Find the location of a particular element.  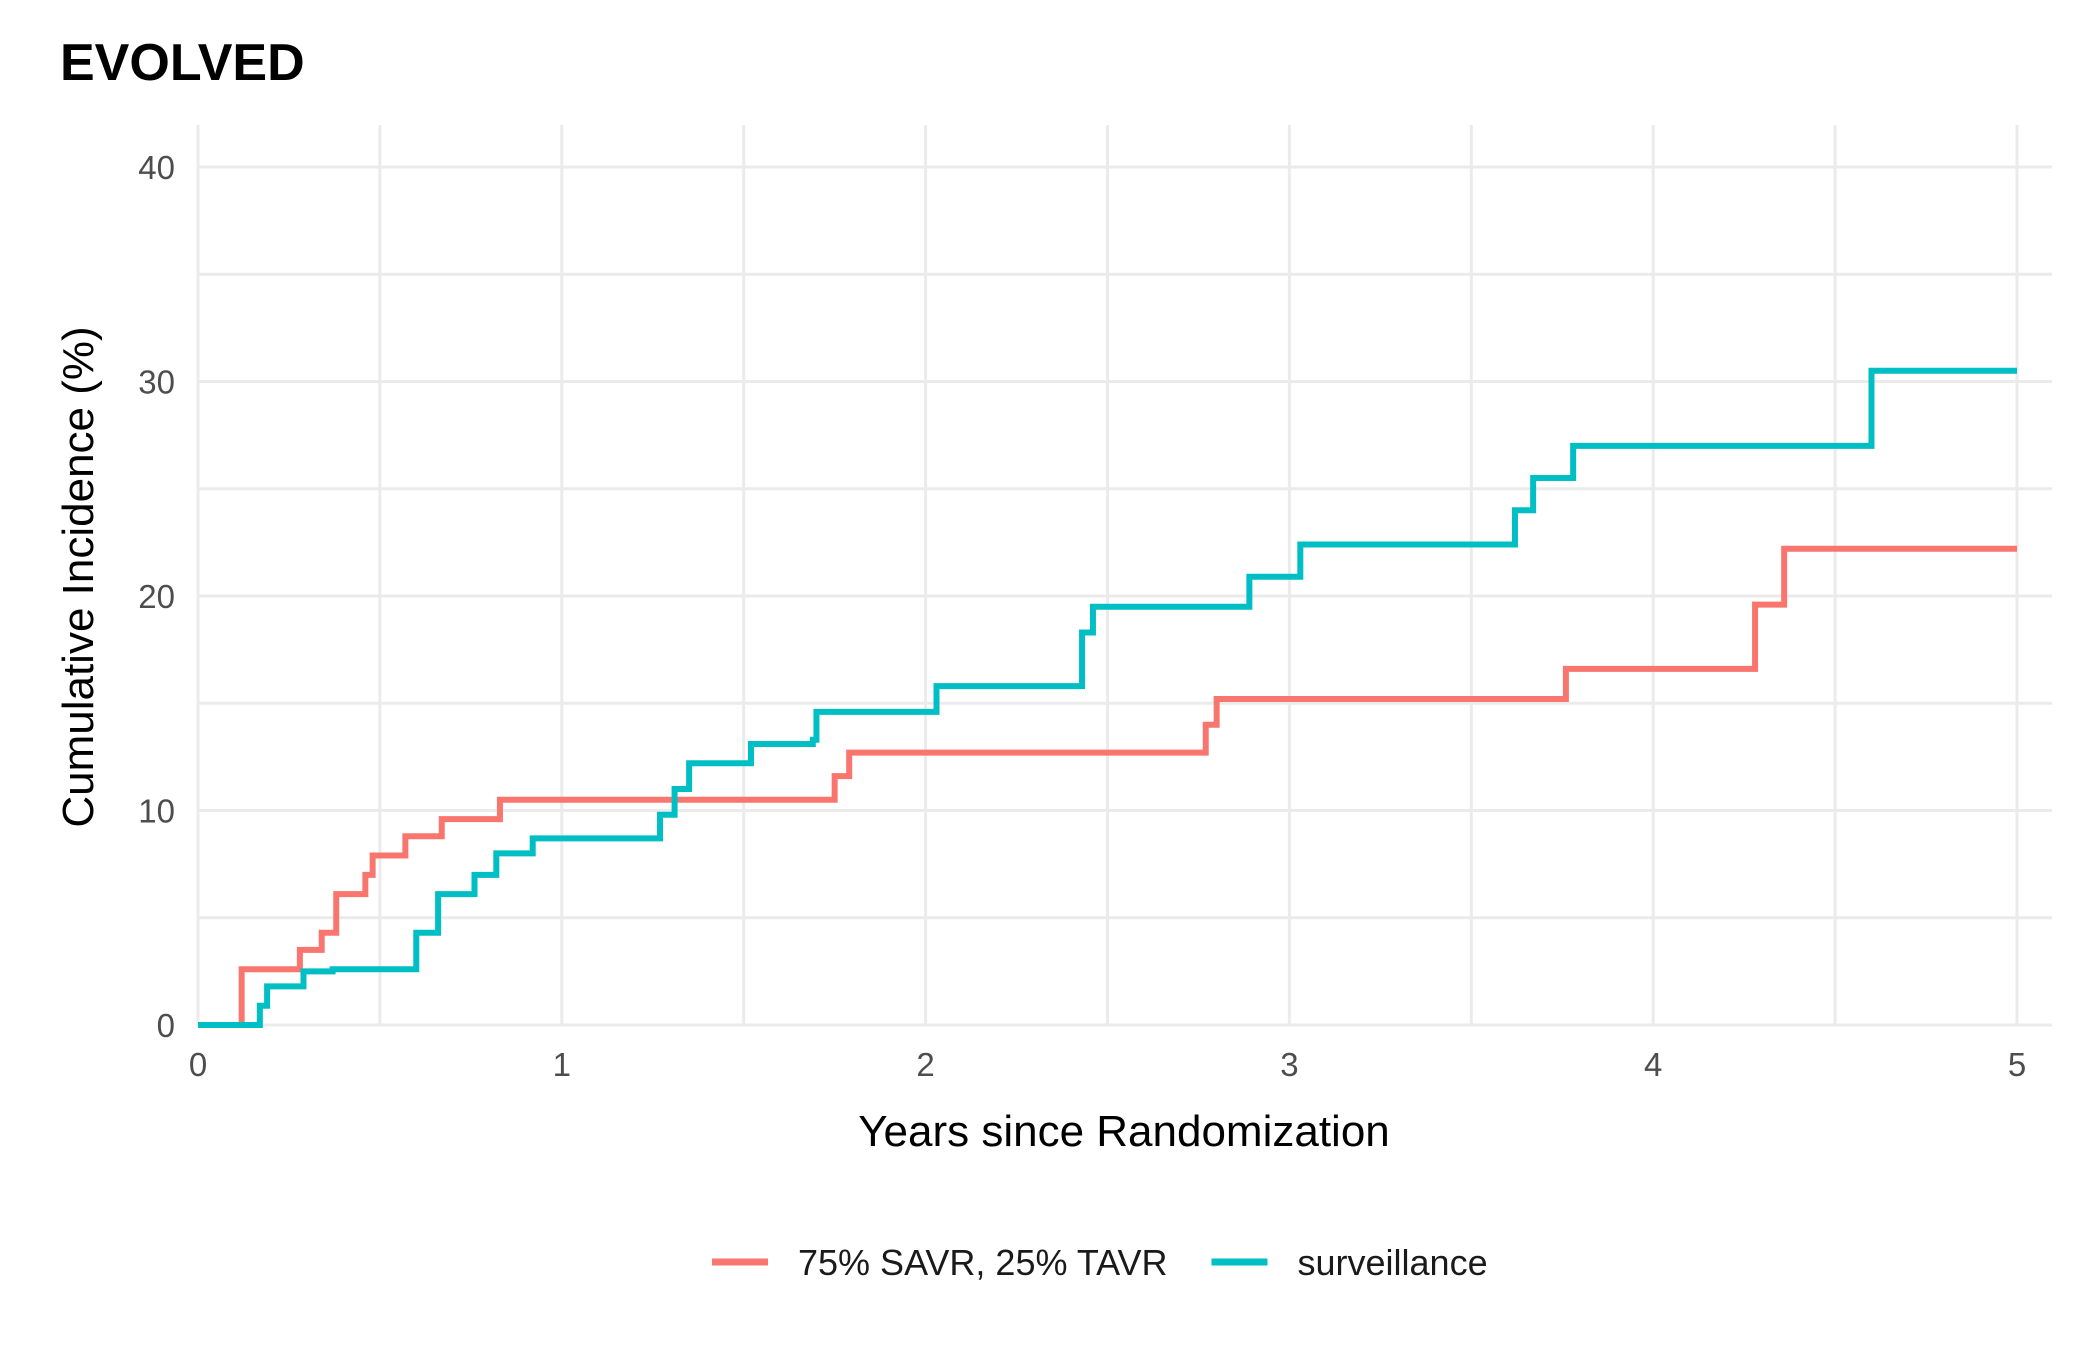

x-tick-label: 2 is located at coordinates (925, 1064).